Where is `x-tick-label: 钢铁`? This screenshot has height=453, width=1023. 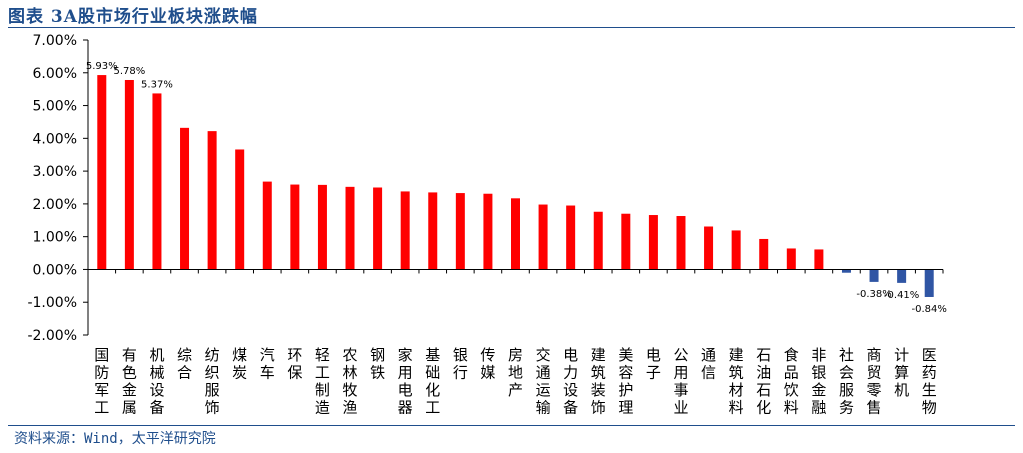 x-tick-label: 钢铁 is located at coordinates (377, 364).